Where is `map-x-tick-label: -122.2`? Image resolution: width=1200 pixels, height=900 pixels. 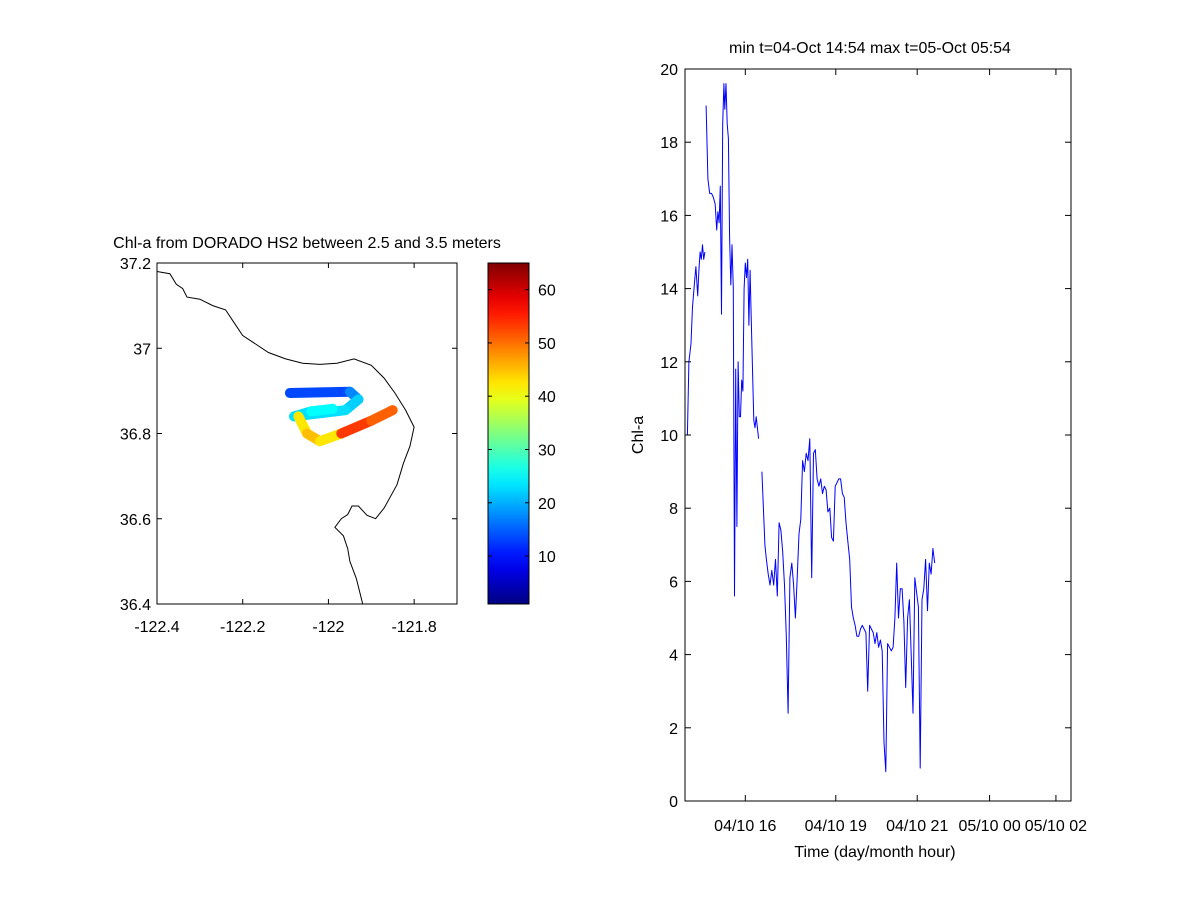 map-x-tick-label: -122.2 is located at coordinates (242, 627).